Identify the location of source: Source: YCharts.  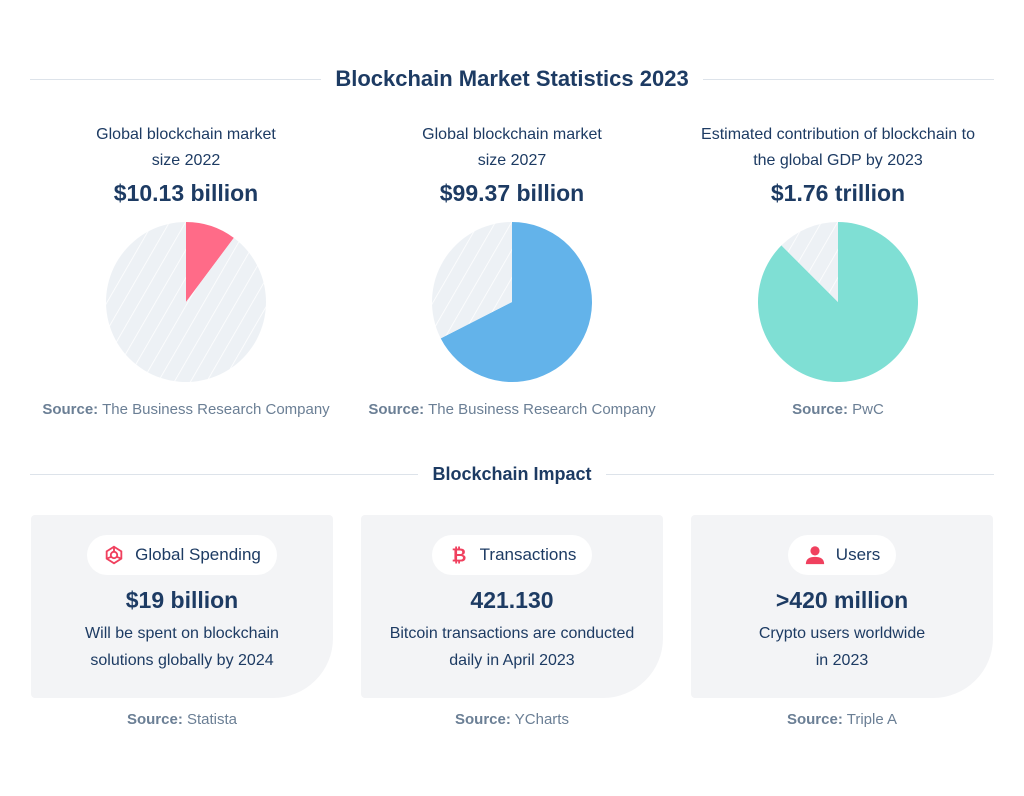
(512, 719).